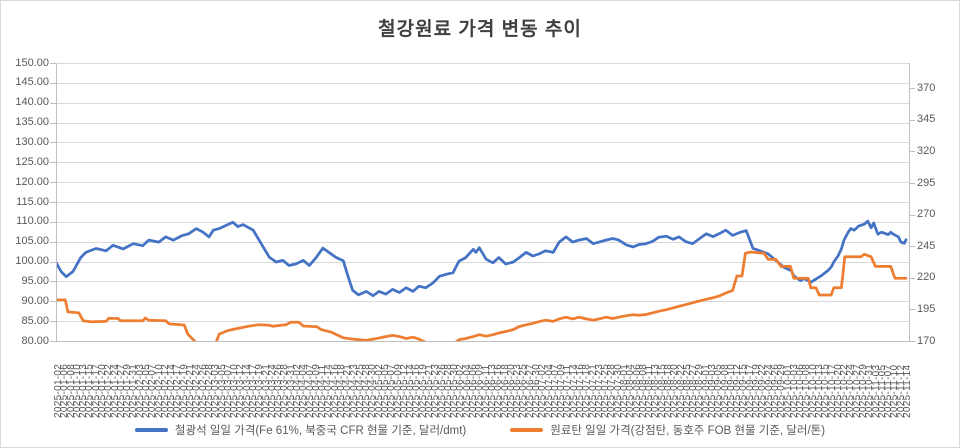 The width and height of the screenshot is (960, 448). What do you see at coordinates (32, 221) in the screenshot?
I see `y-axis-left-label: 110.00` at bounding box center [32, 221].